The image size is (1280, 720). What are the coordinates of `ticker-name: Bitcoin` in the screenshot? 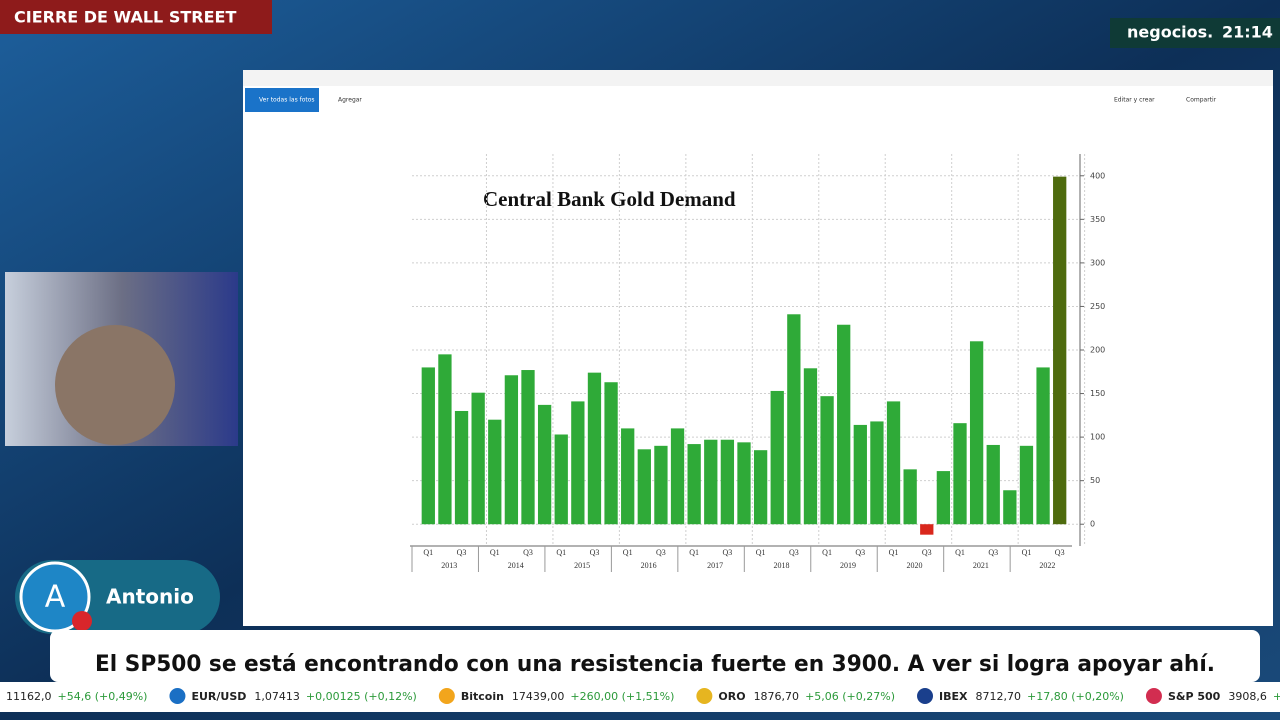 It's located at (482, 696).